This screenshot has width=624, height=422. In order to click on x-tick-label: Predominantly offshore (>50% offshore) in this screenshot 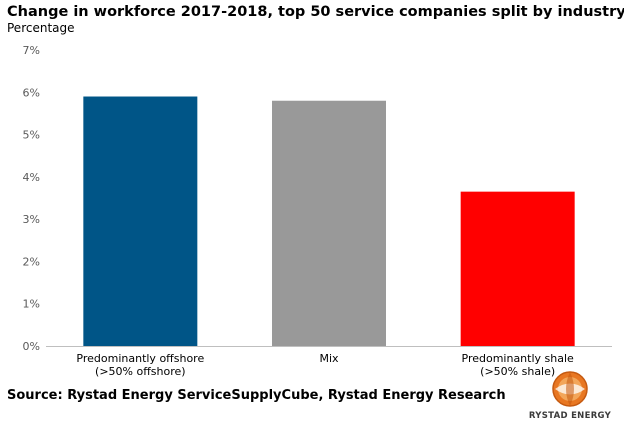, I will do `click(140, 365)`.